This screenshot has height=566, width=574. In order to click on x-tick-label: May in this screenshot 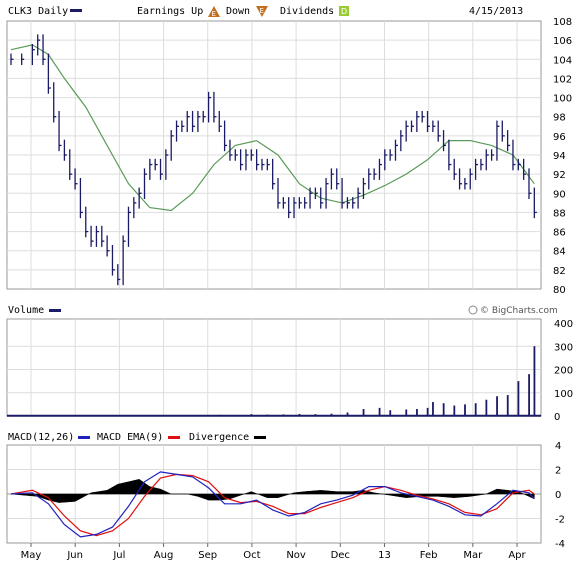, I will do `click(31, 555)`.